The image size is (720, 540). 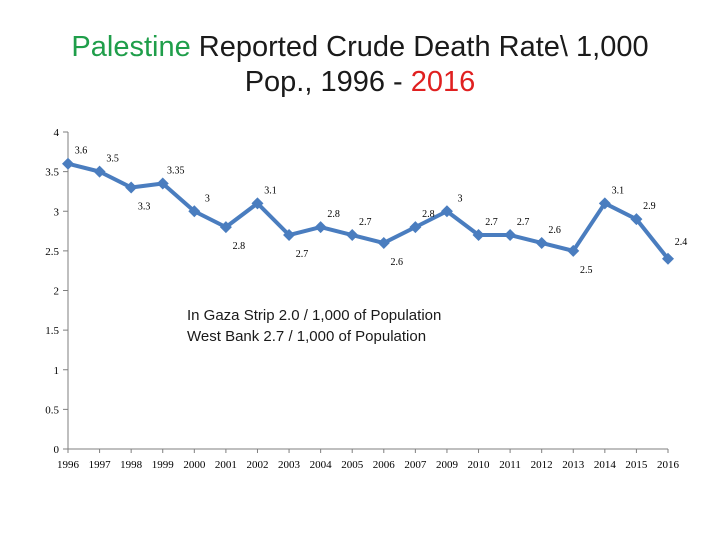 I want to click on data-label: 3.3, so click(x=144, y=206).